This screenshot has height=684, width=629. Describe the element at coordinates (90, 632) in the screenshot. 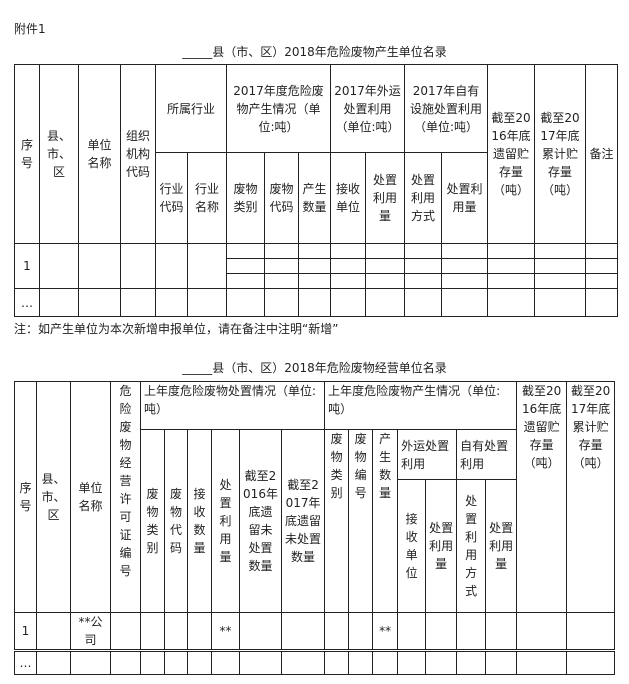

I see `cell-unit: **公司` at that location.